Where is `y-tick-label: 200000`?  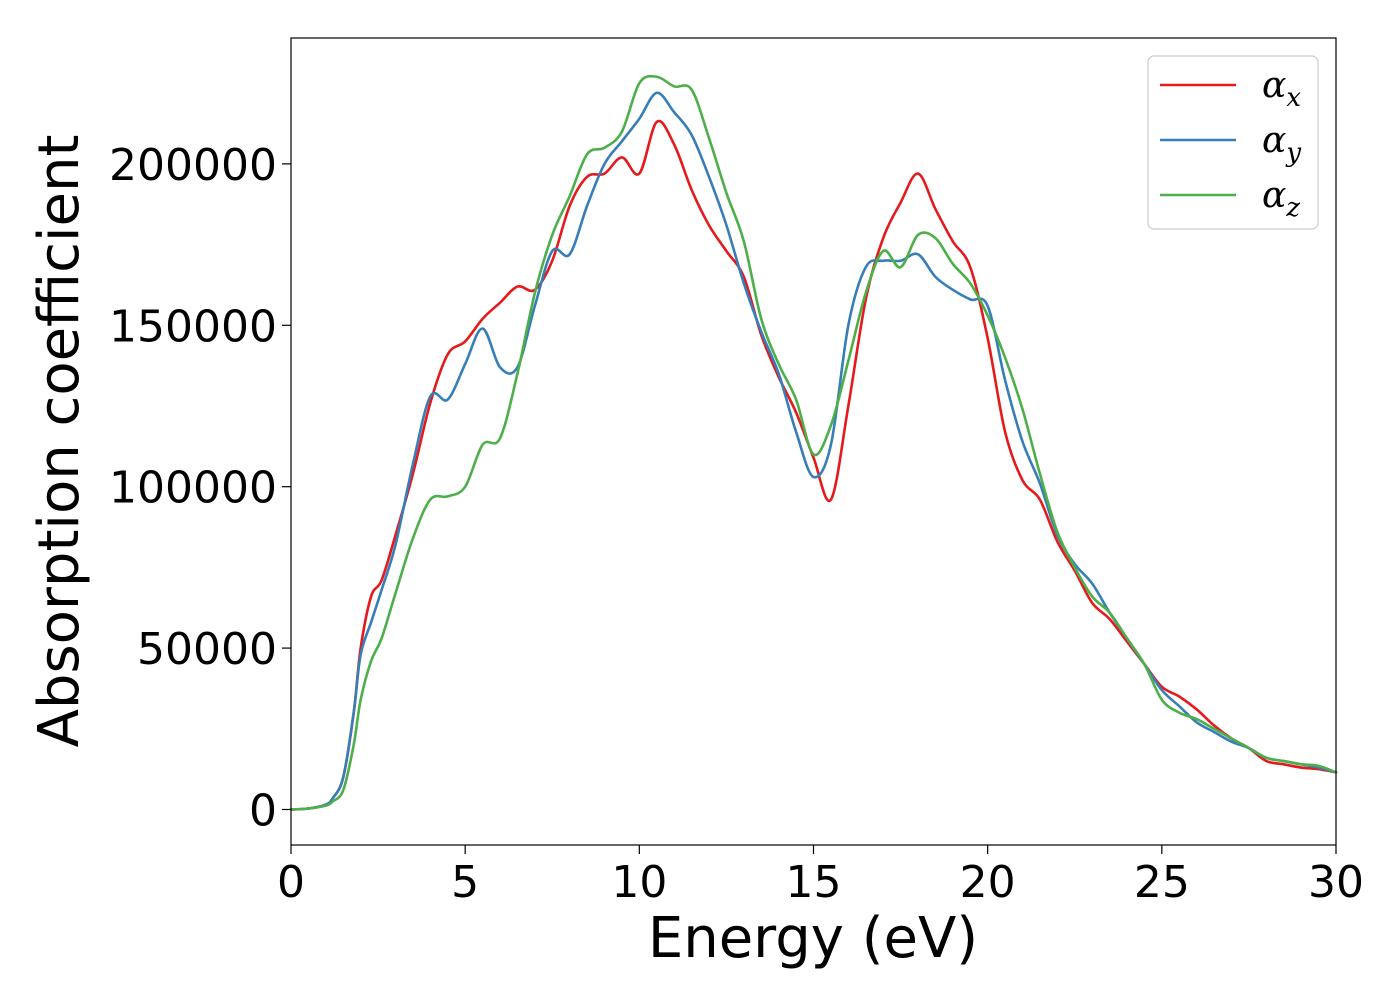
y-tick-label: 200000 is located at coordinates (193, 165).